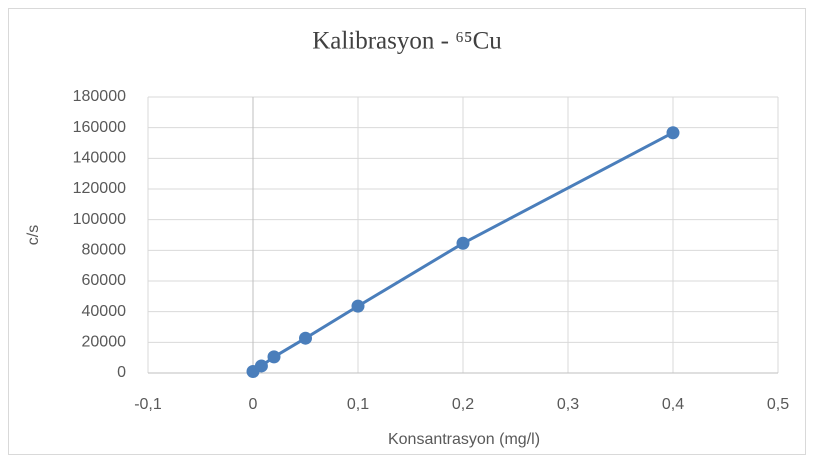 This screenshot has height=463, width=814. I want to click on x-tick-label: 0, so click(253, 404).